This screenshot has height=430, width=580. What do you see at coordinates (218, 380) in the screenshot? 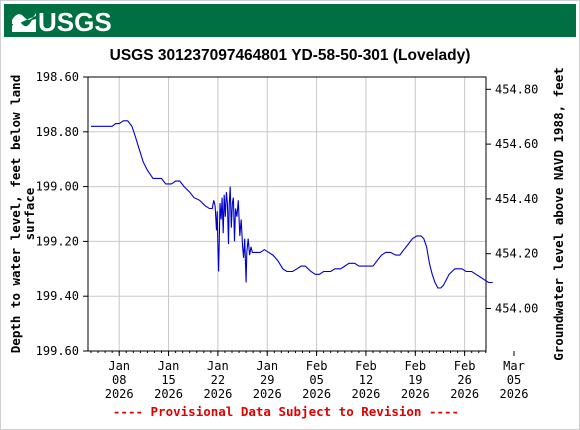
I see `x-tick-label: 22` at bounding box center [218, 380].